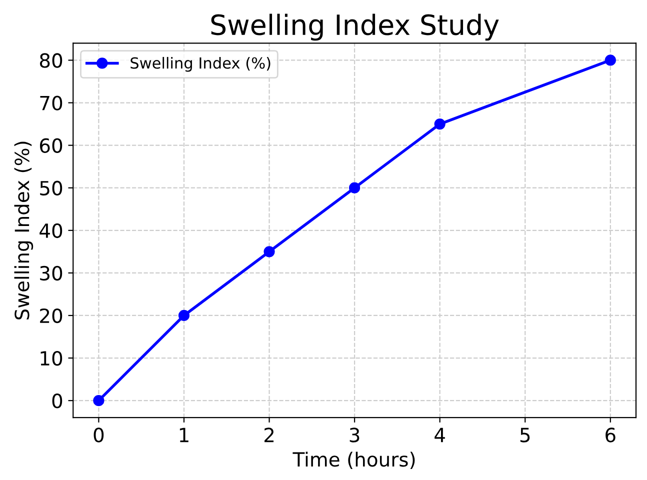 The image size is (647, 480). What do you see at coordinates (269, 435) in the screenshot?
I see `x-tick-label: 2` at bounding box center [269, 435].